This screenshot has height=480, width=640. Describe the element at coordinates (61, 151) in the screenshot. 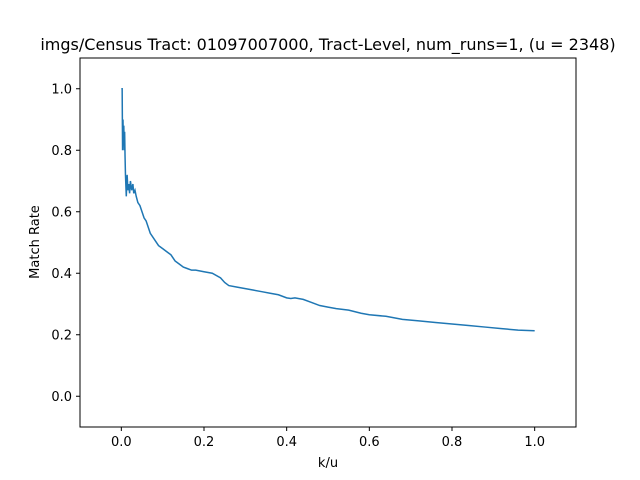

I see `y-tick-label: 0.8` at that location.